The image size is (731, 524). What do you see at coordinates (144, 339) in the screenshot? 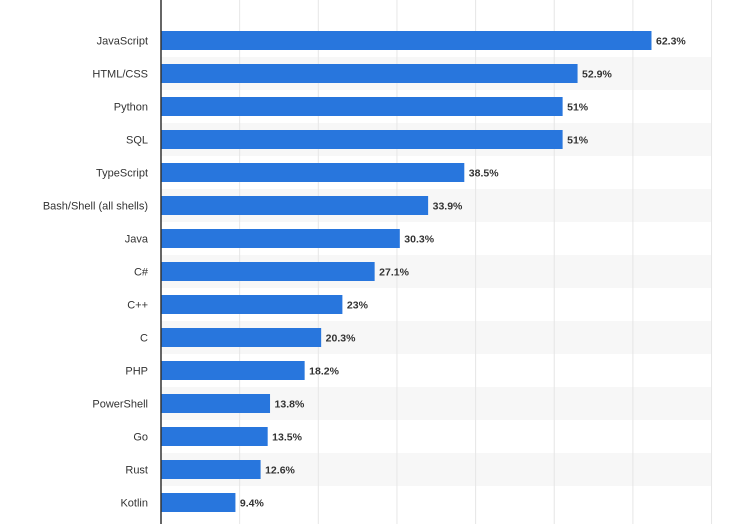
I see `category-label: C` at bounding box center [144, 339].